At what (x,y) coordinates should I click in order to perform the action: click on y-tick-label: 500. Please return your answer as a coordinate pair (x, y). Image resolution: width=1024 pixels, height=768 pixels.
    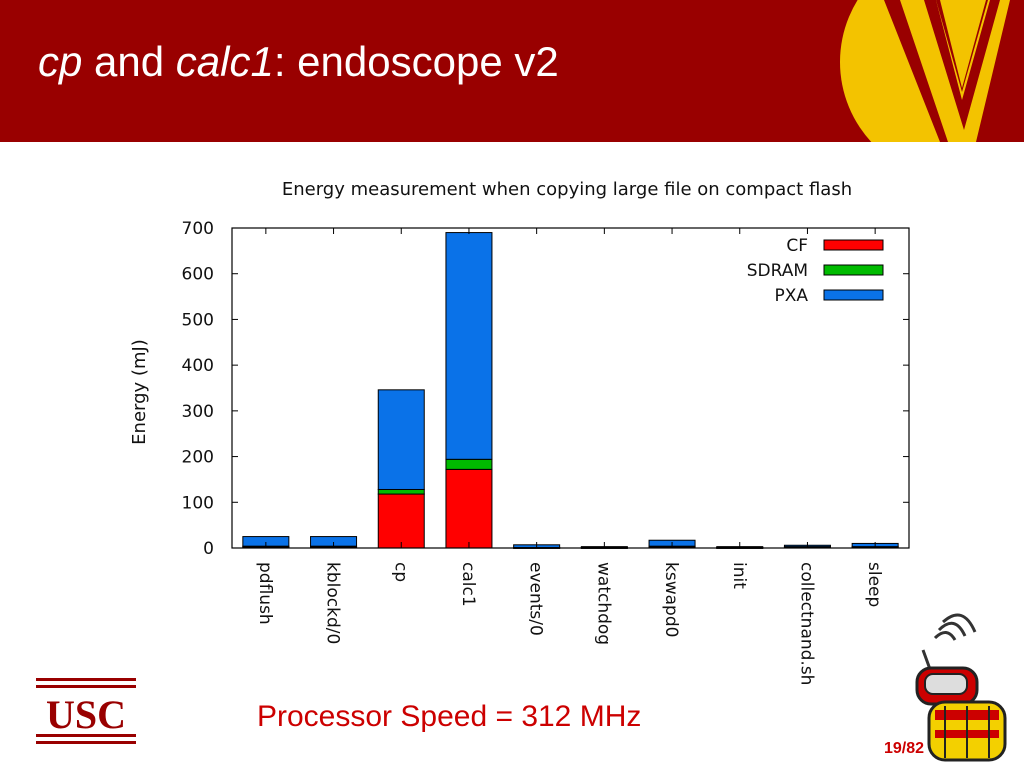
    Looking at the image, I should click on (198, 320).